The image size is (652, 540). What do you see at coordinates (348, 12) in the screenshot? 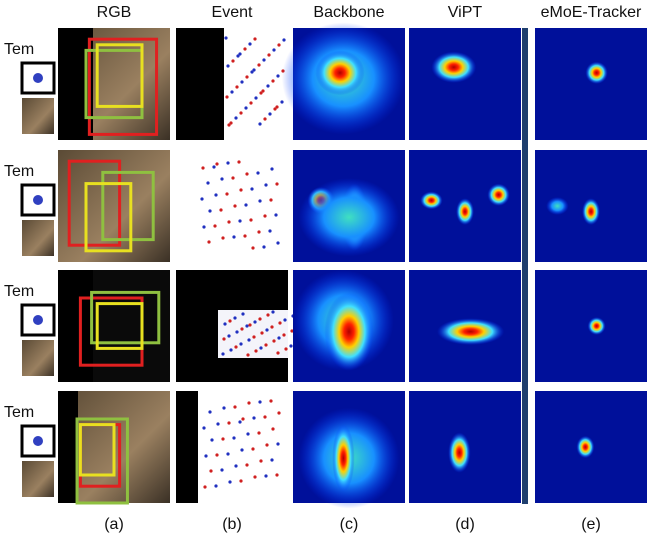
I see `column-header: Backbone` at bounding box center [348, 12].